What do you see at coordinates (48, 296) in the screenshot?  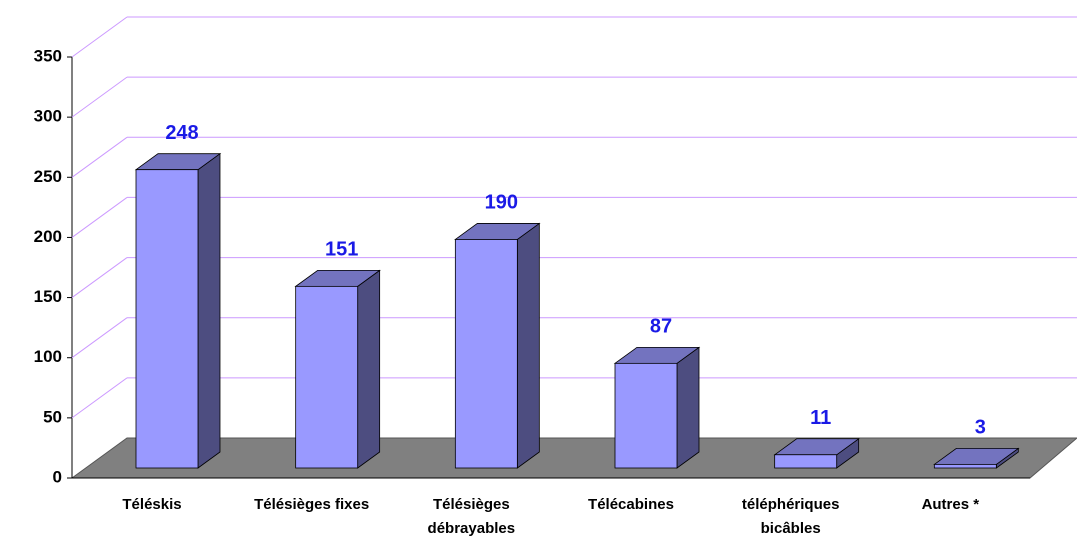 I see `y-tick-label: 150` at bounding box center [48, 296].